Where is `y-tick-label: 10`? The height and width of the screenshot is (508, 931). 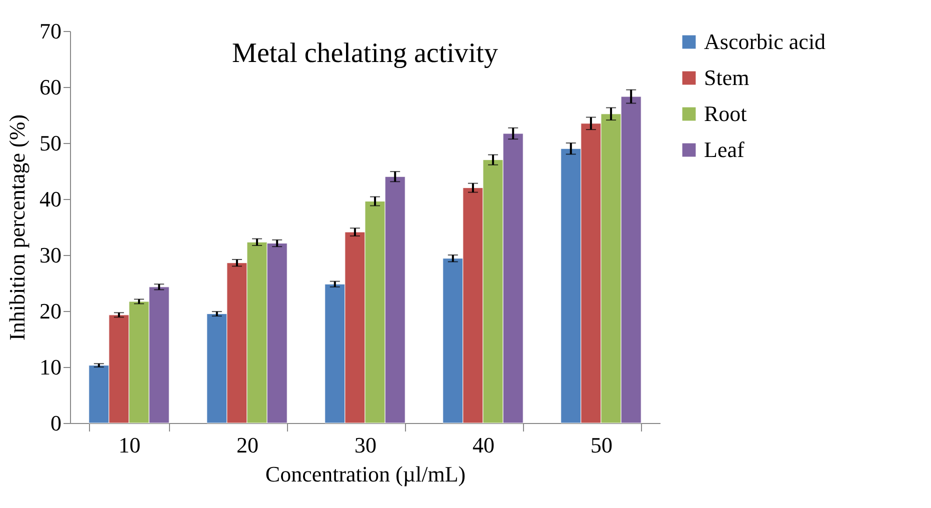 y-tick-label: 10 is located at coordinates (51, 367).